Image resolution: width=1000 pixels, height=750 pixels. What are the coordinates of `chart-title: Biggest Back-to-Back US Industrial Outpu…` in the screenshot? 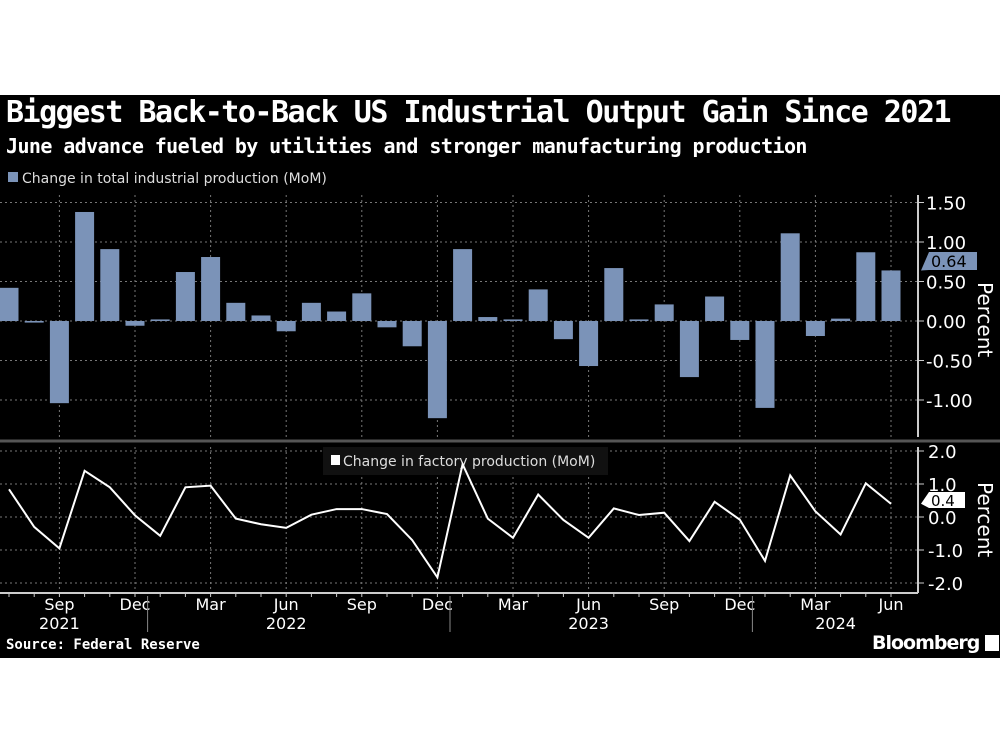 It's located at (479, 112).